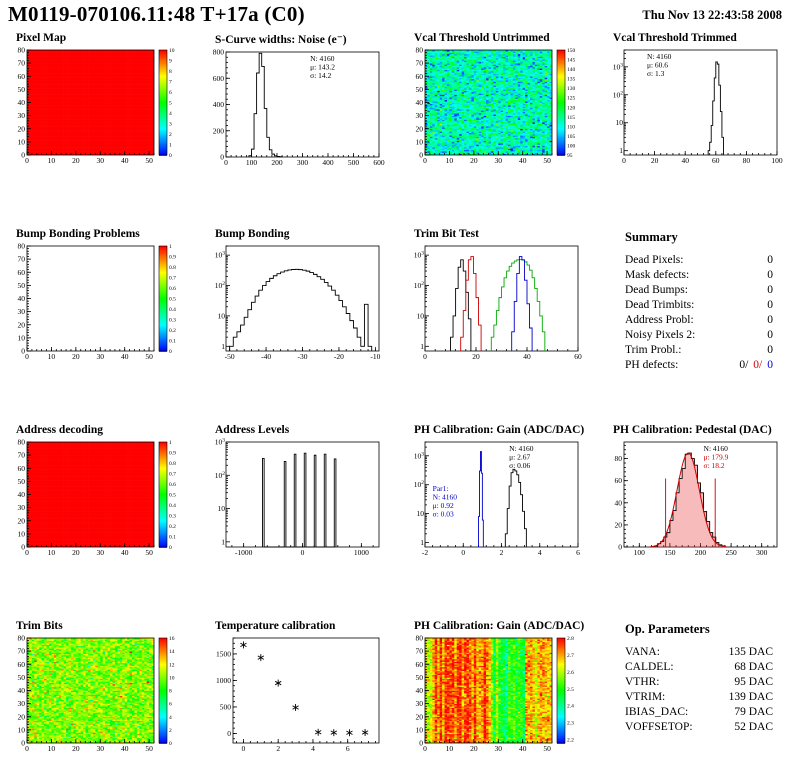 This screenshot has height=772, width=796. What do you see at coordinates (95, 500) in the screenshot?
I see `address-decoding-plot` at bounding box center [95, 500].